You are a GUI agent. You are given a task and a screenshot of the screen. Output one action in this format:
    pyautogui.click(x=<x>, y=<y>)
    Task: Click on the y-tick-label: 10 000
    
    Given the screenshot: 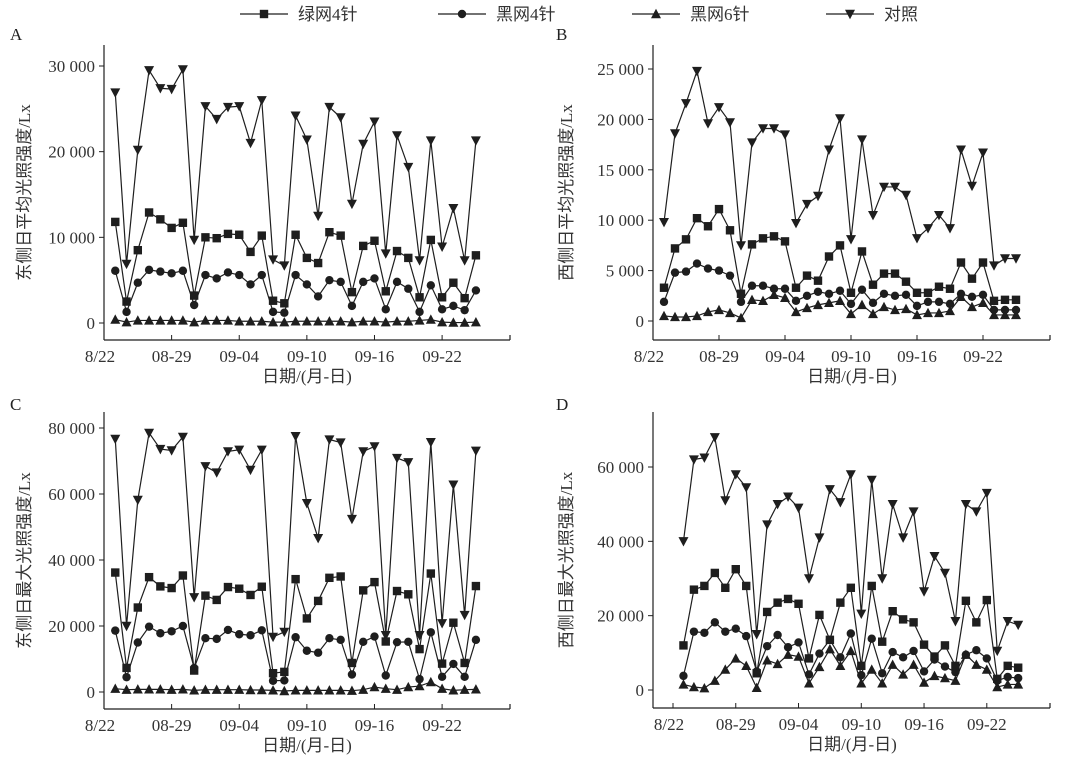 What is the action you would take?
    pyautogui.click(x=620, y=220)
    